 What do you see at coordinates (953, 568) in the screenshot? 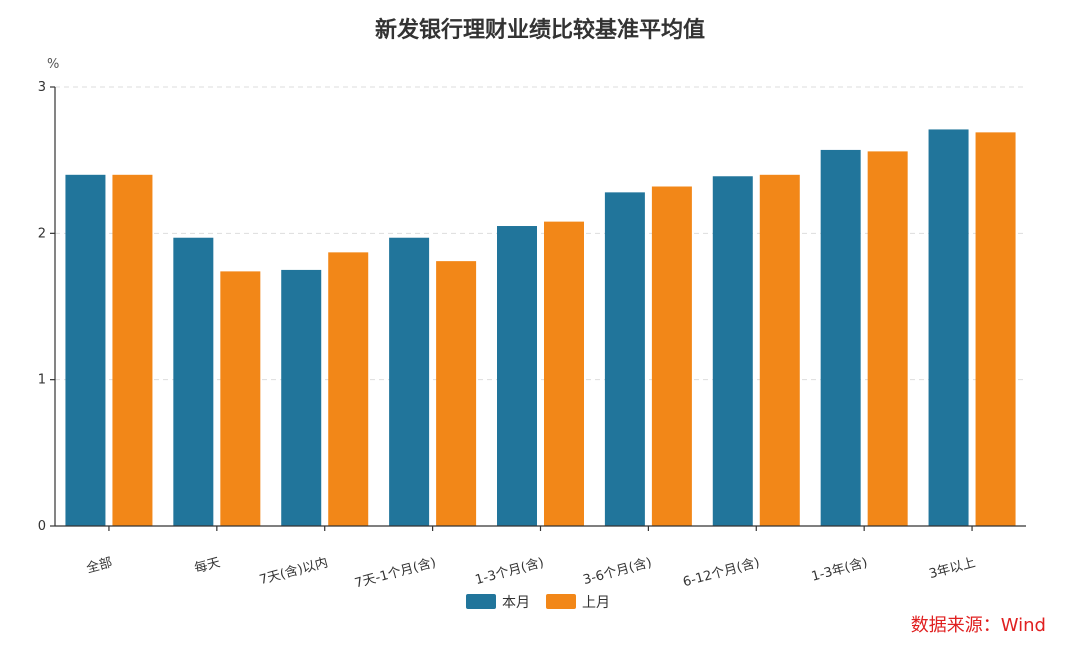
I see `x-tick-label: 3年以上` at bounding box center [953, 568].